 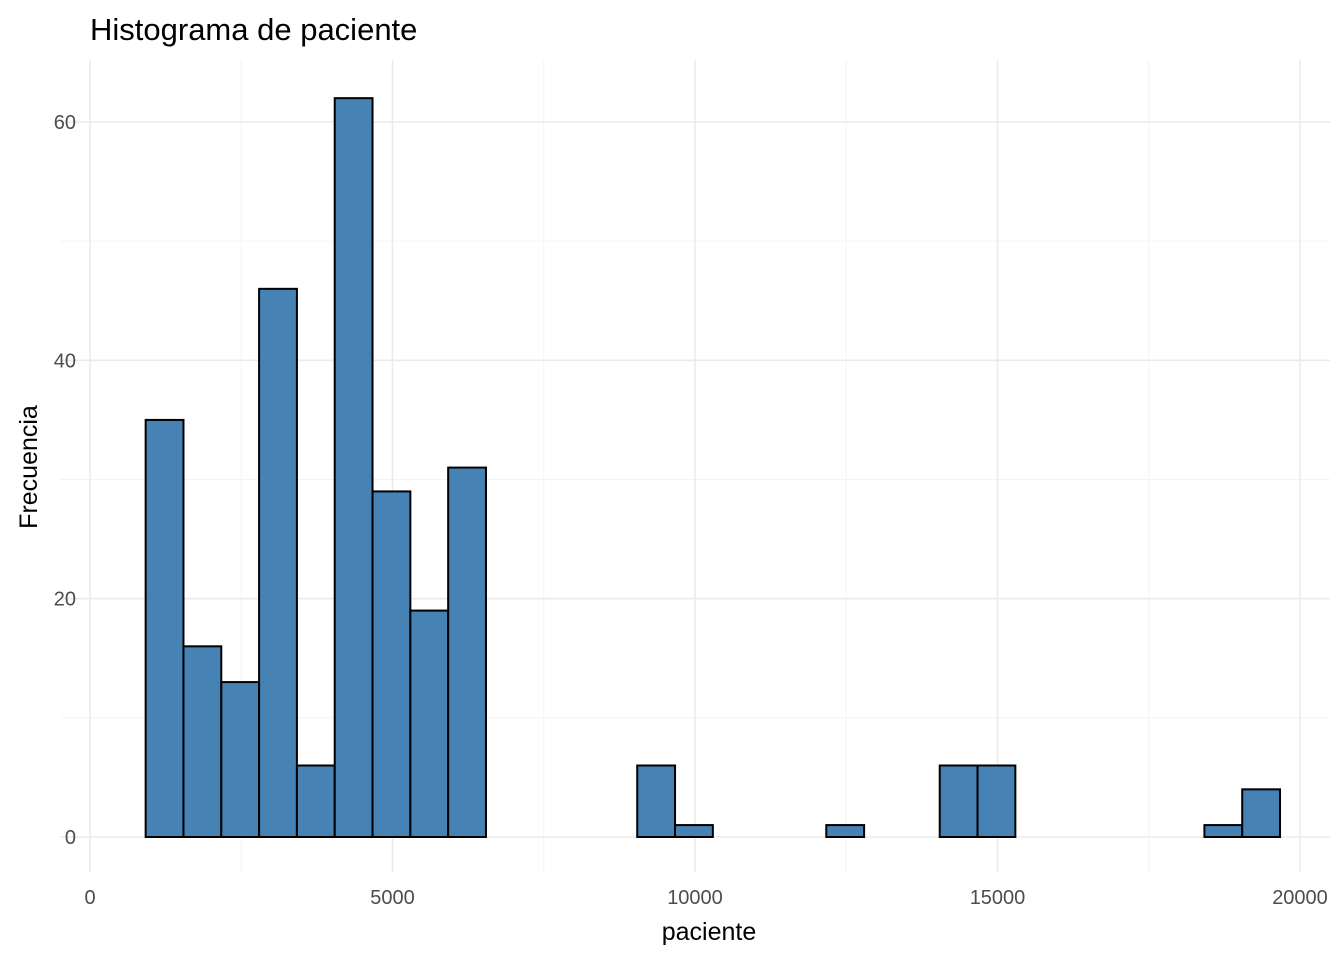 I want to click on x-axis-title: paciente, so click(x=709, y=932).